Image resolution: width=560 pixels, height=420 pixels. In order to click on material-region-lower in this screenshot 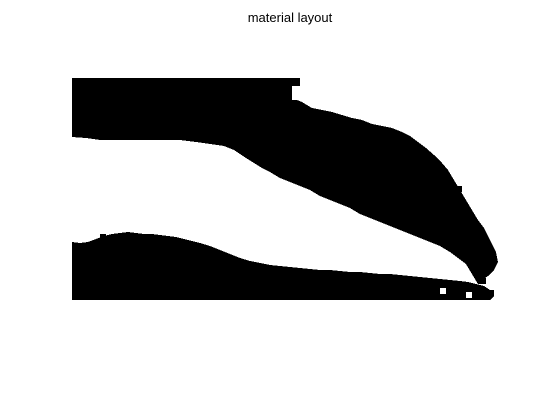, I will do `click(283, 266)`.